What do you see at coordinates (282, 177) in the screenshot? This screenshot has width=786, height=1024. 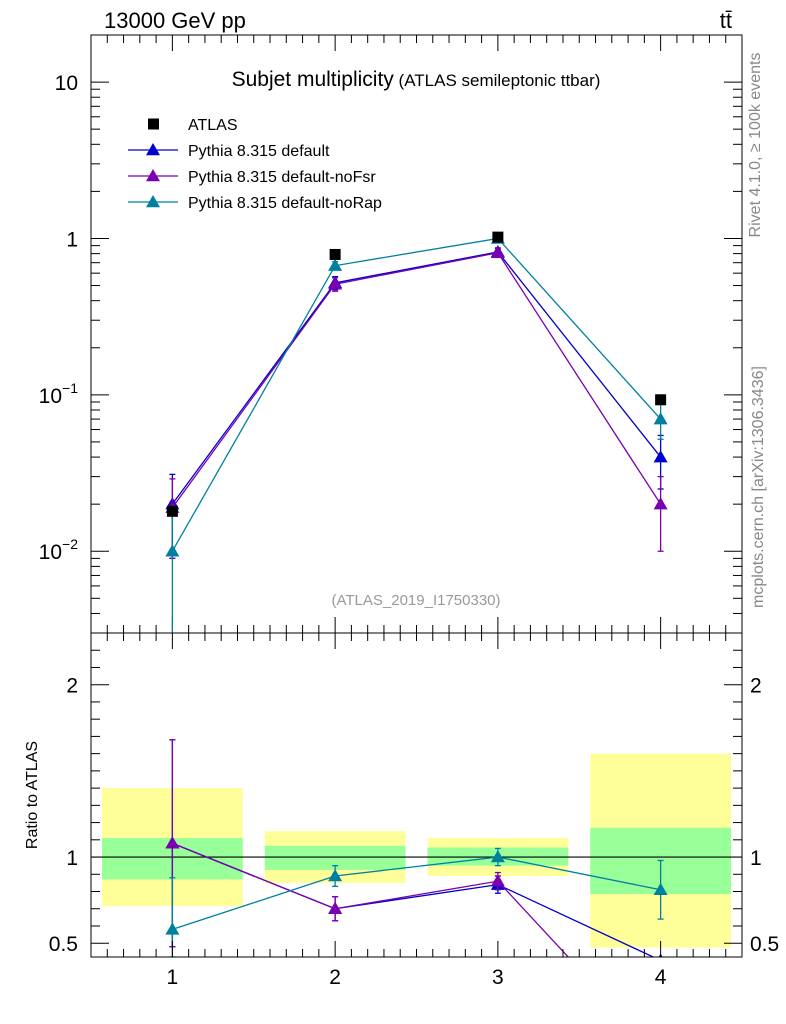 I see `legend-label-noFsr: Pythia 8.315 default-noFsr` at bounding box center [282, 177].